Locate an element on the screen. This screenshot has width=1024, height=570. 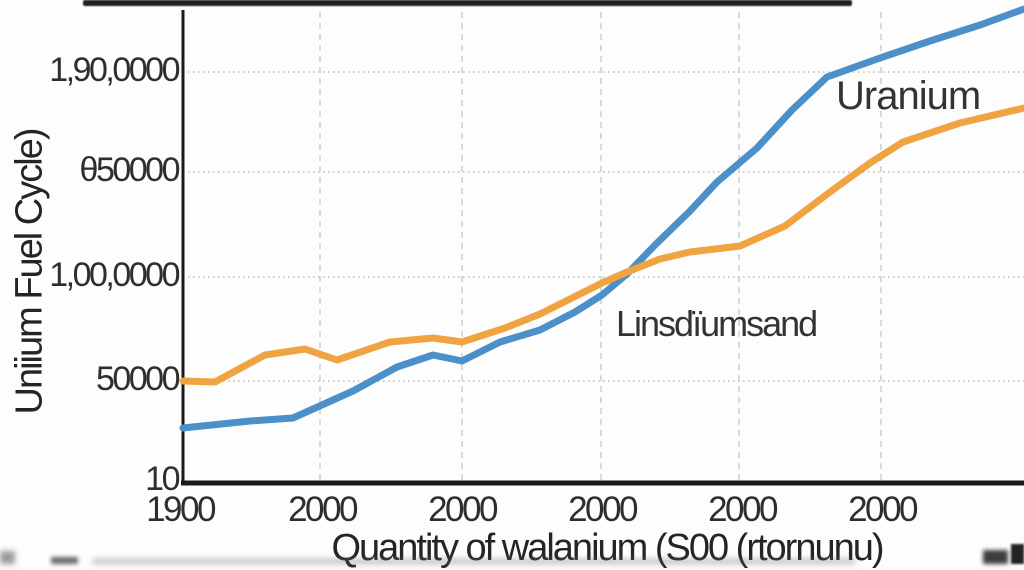
series-label-linsdiumsand: Linsdïumsand is located at coordinates (717, 323).